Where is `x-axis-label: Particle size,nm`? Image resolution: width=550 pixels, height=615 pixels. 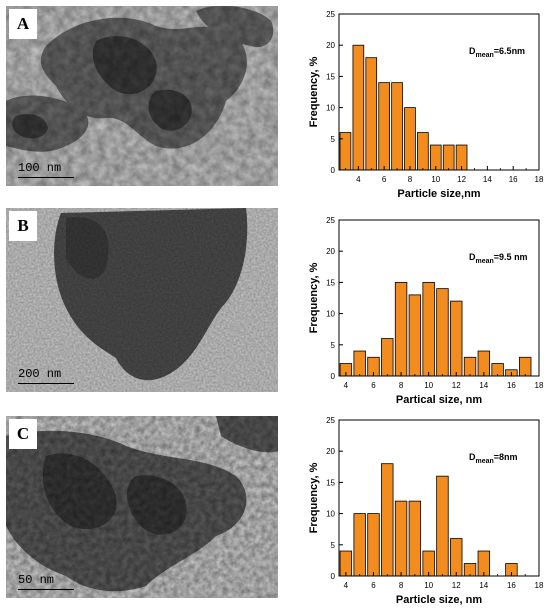 x-axis-label: Particle size,nm is located at coordinates (438, 194).